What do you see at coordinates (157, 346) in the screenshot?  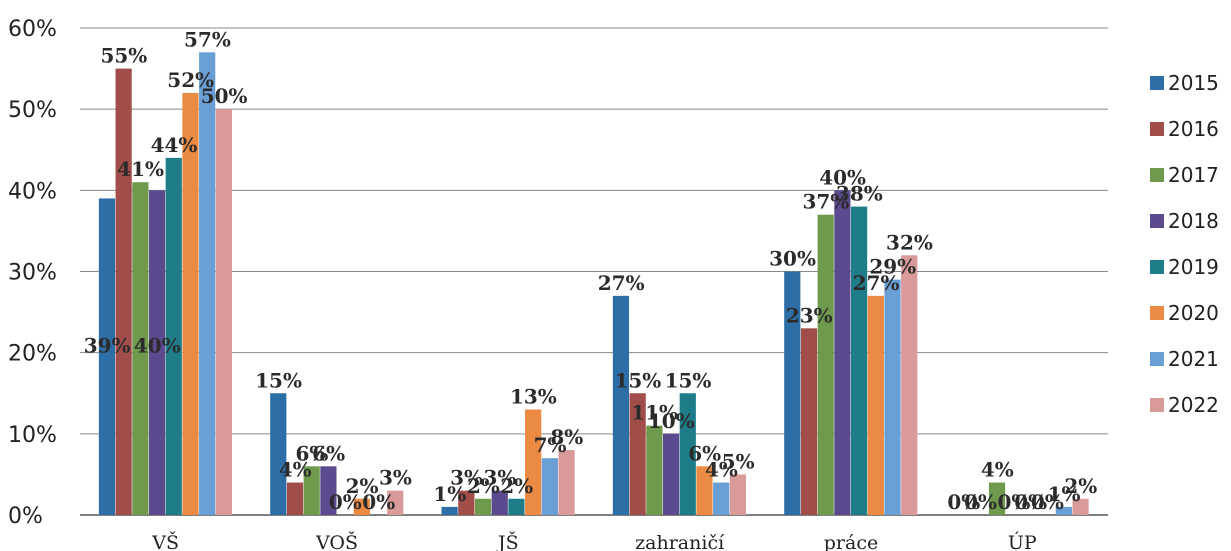 I see `data-label: 40%` at bounding box center [157, 346].